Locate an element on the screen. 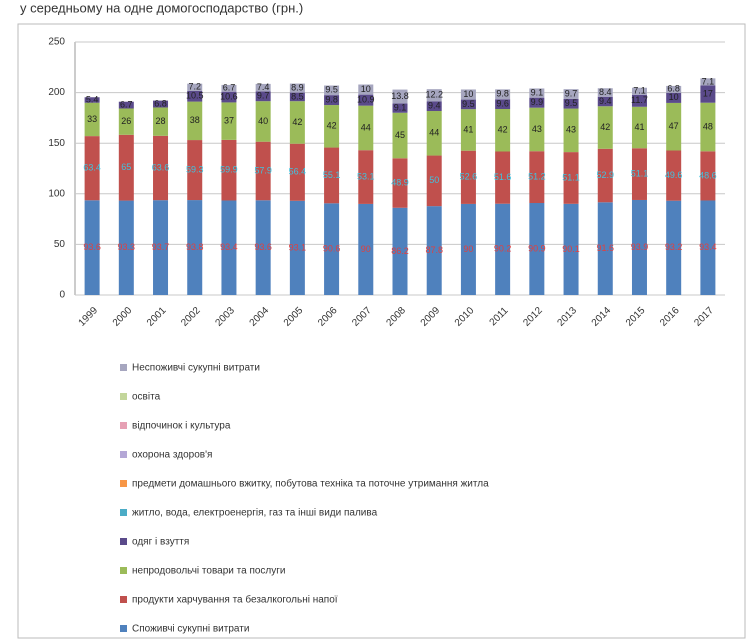 Image resolution: width=756 pixels, height=644 pixels. data-label: 9.9 is located at coordinates (537, 102).